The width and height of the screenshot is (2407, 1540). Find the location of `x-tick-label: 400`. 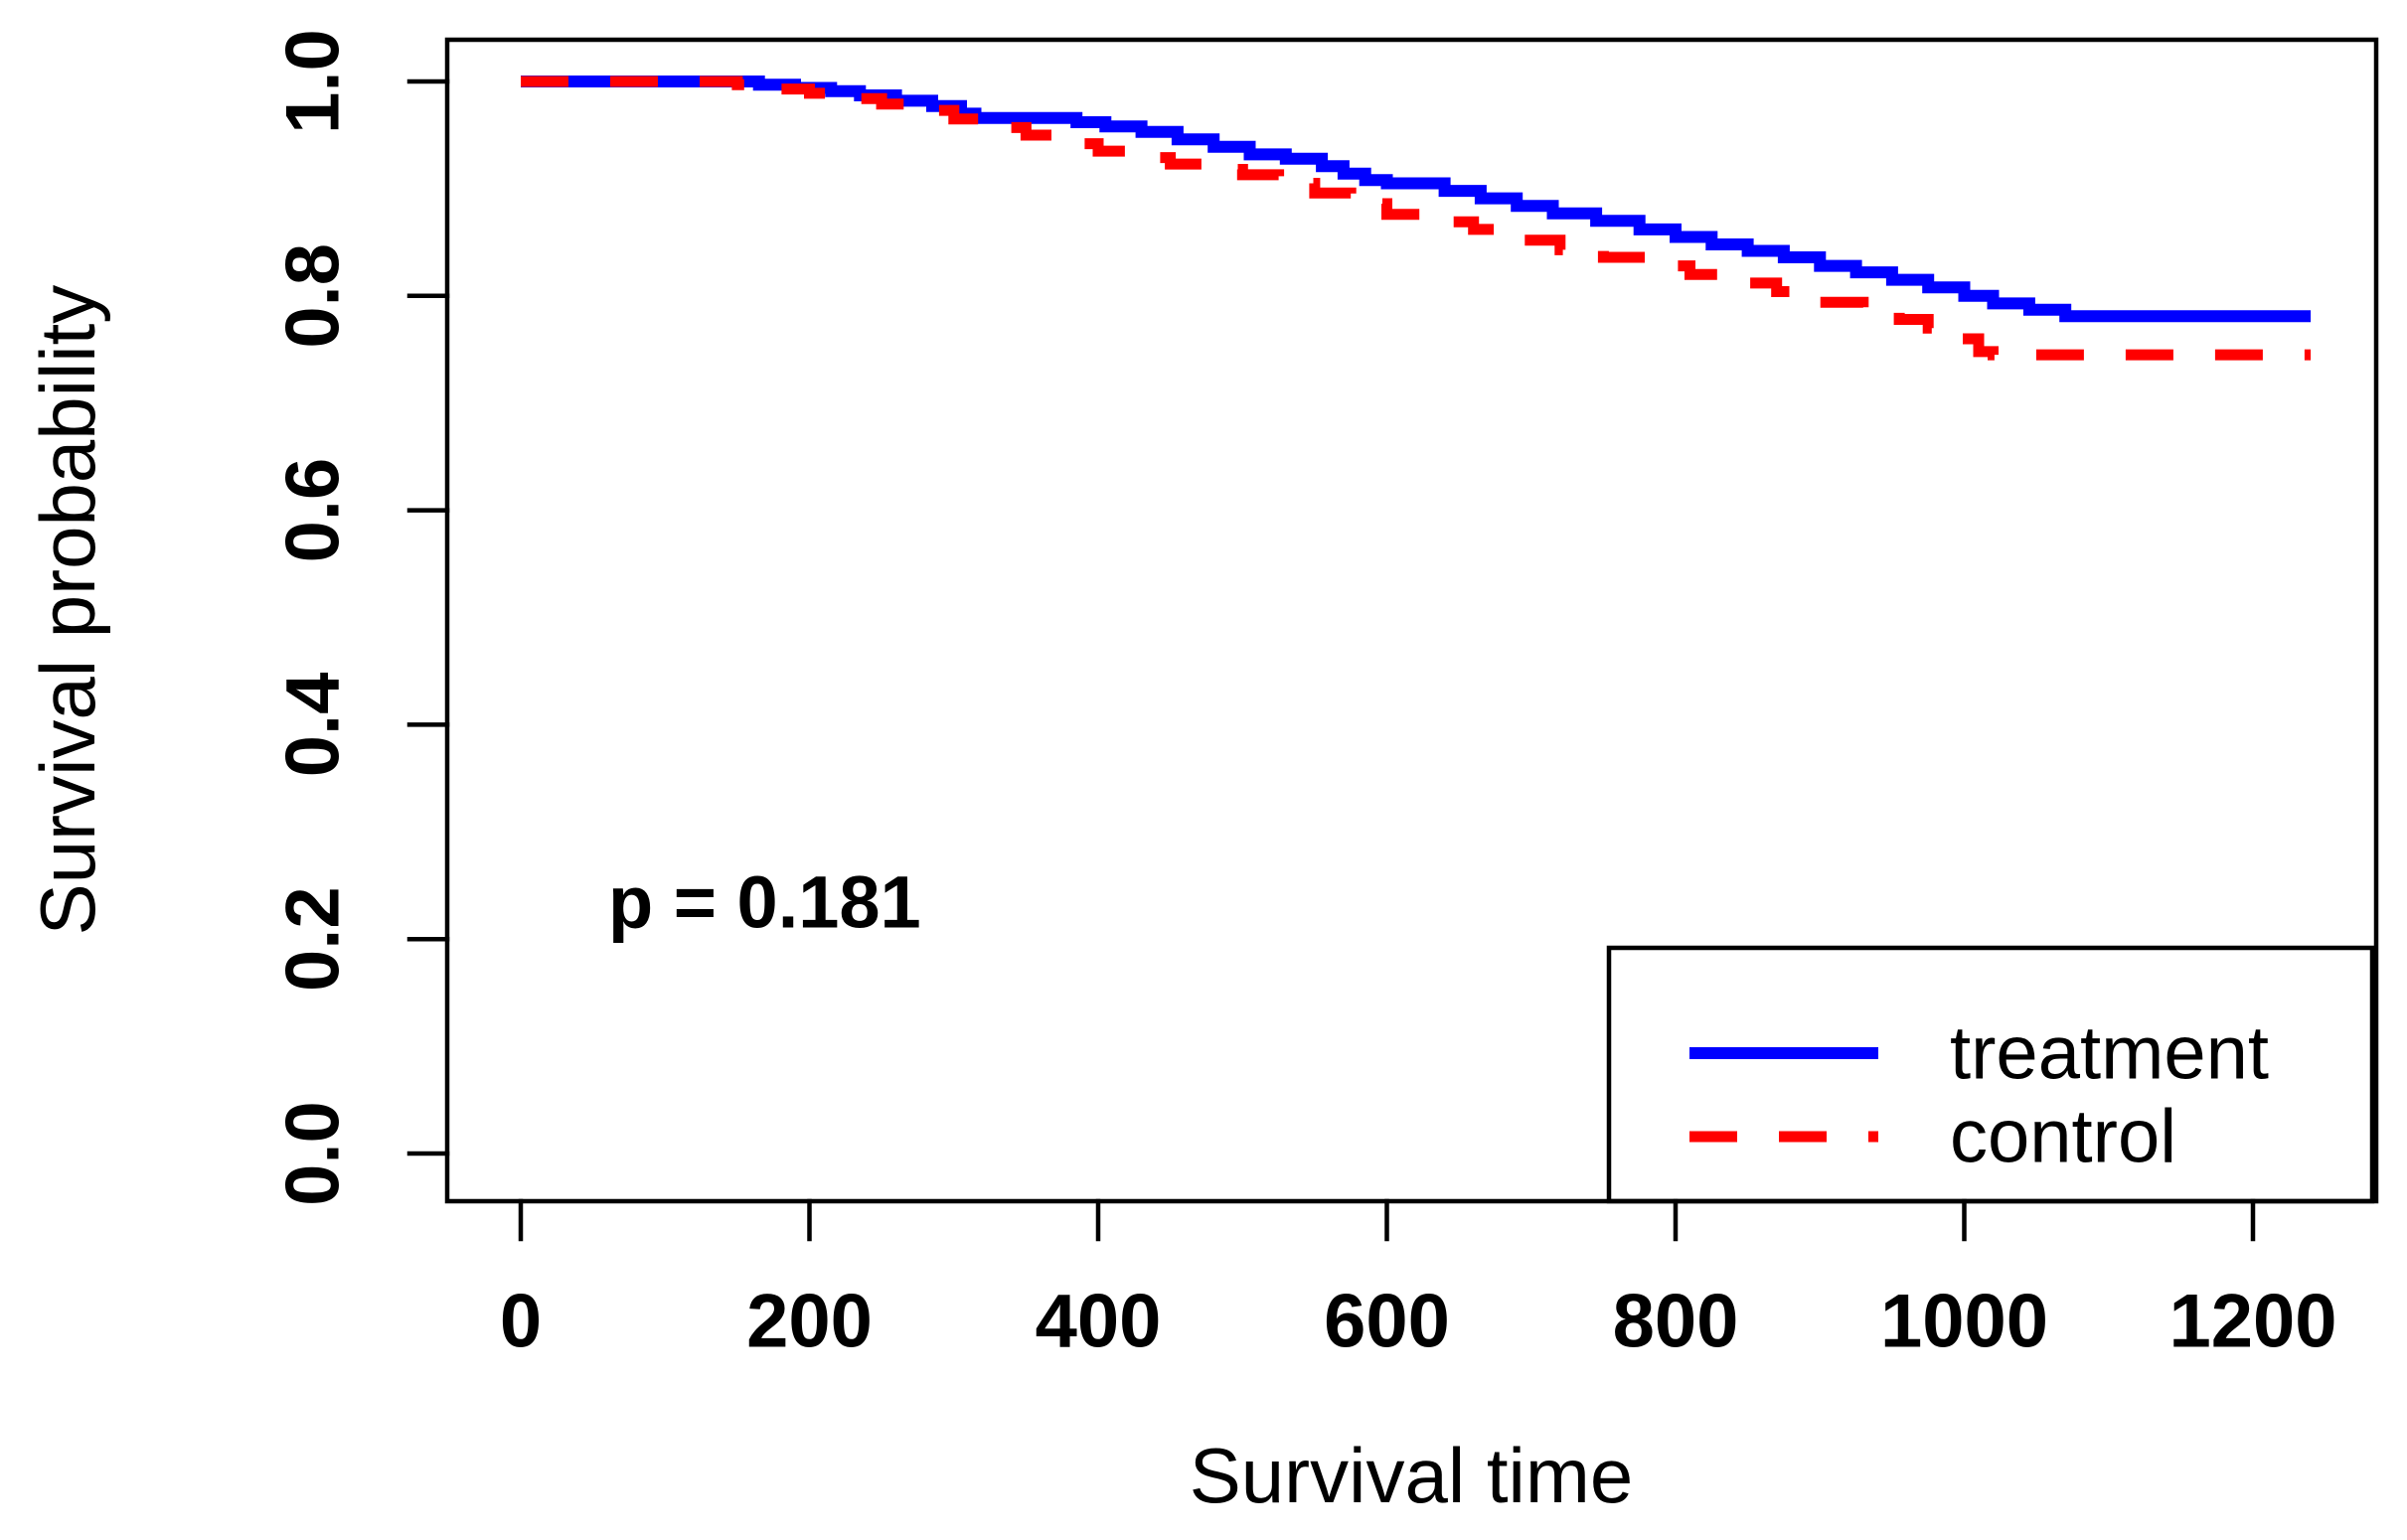

x-tick-label: 400 is located at coordinates (1099, 1322).